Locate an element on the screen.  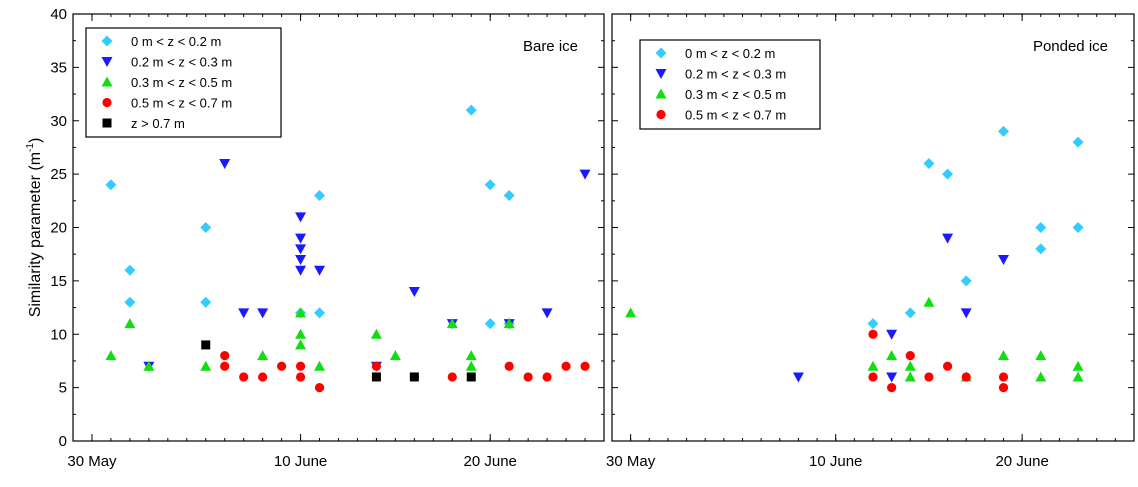
panel-label: Ponded ice is located at coordinates (1070, 46).